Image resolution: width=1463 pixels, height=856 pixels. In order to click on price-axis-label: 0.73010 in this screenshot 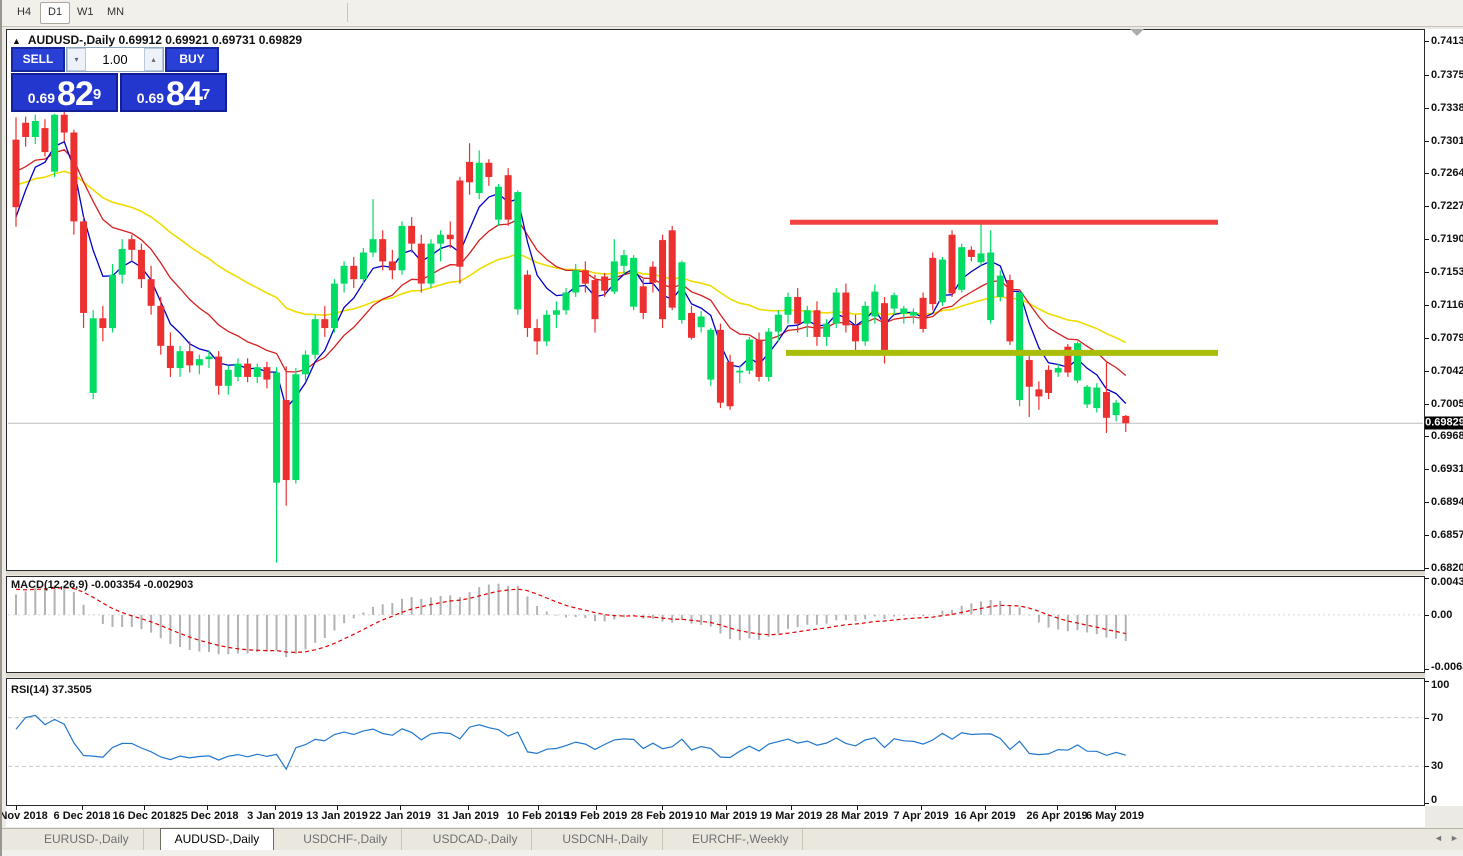, I will do `click(1447, 140)`.